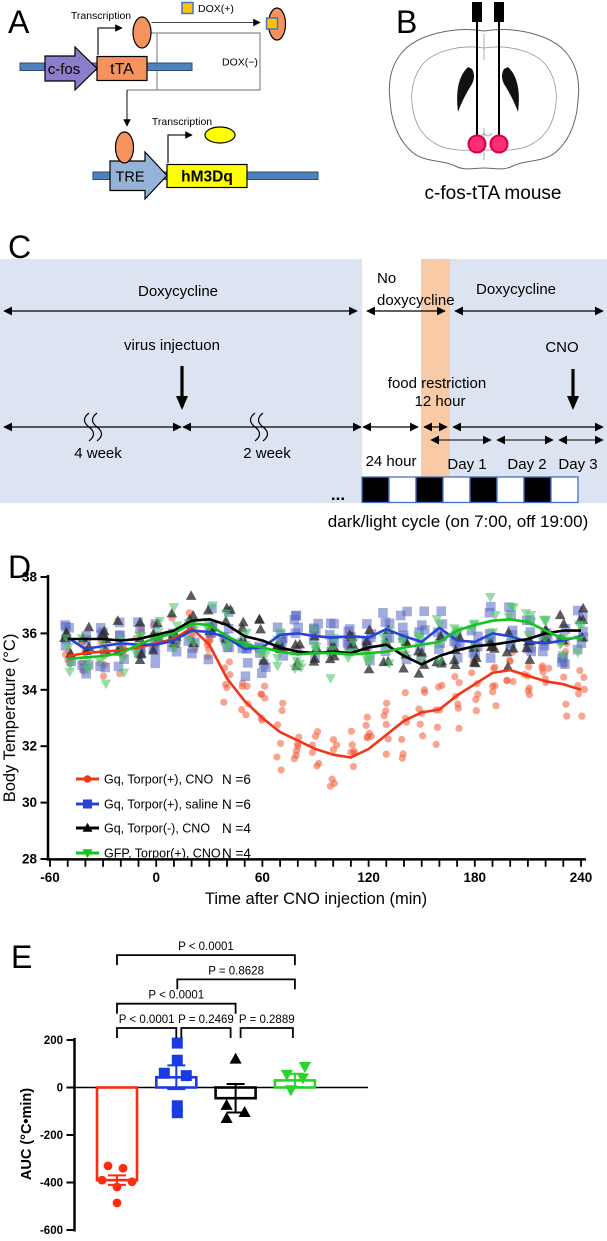 This screenshot has height=1241, width=607. What do you see at coordinates (19, 22) in the screenshot?
I see `panel-a-label: A` at bounding box center [19, 22].